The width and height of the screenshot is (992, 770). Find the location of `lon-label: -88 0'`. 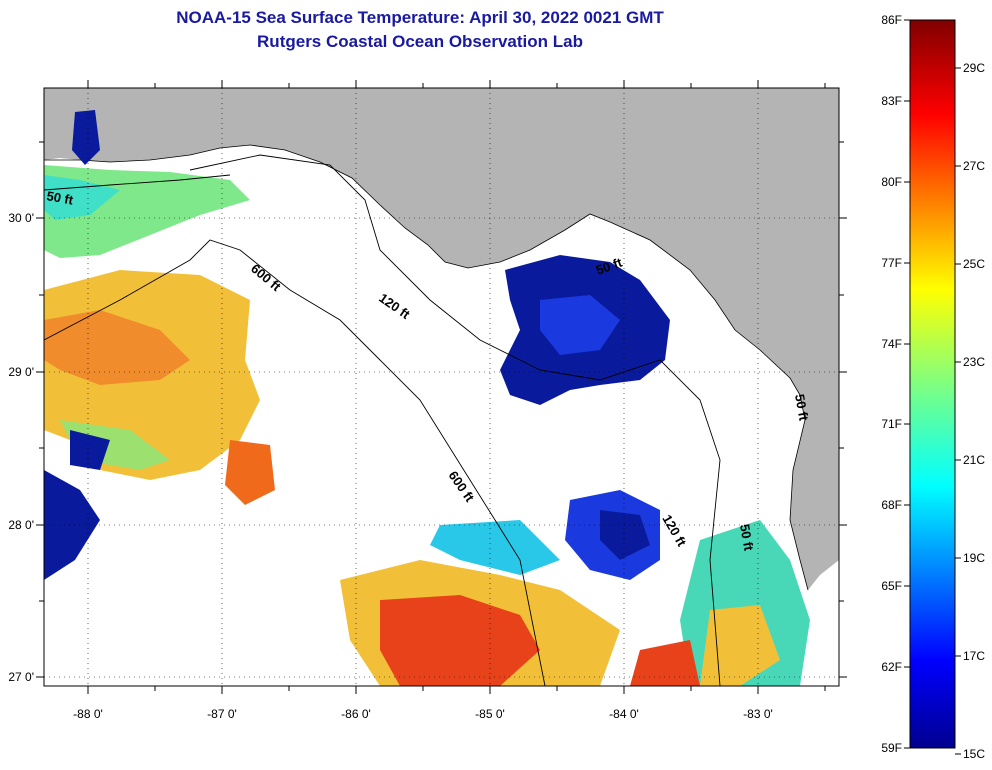

lon-label: -88 0' is located at coordinates (88, 714).